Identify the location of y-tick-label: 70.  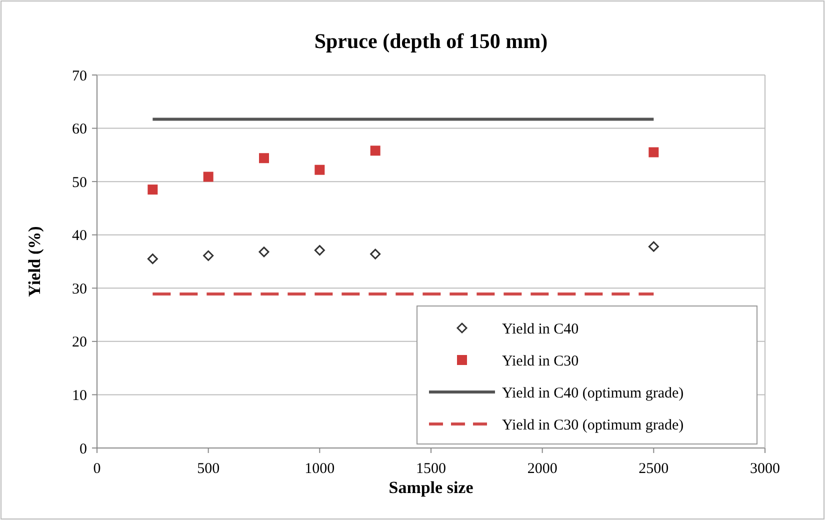
(79, 76).